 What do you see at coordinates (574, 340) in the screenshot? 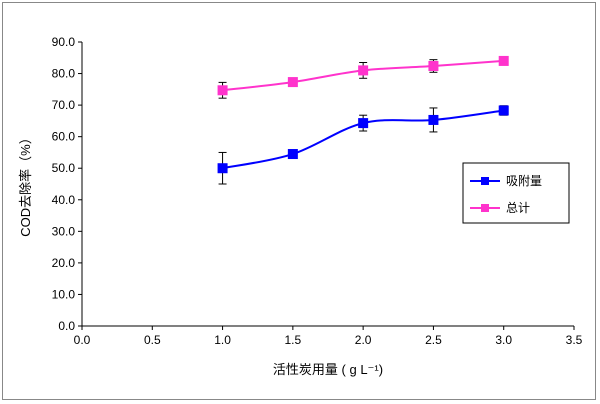
I see `x-tick-label: 3.5` at bounding box center [574, 340].